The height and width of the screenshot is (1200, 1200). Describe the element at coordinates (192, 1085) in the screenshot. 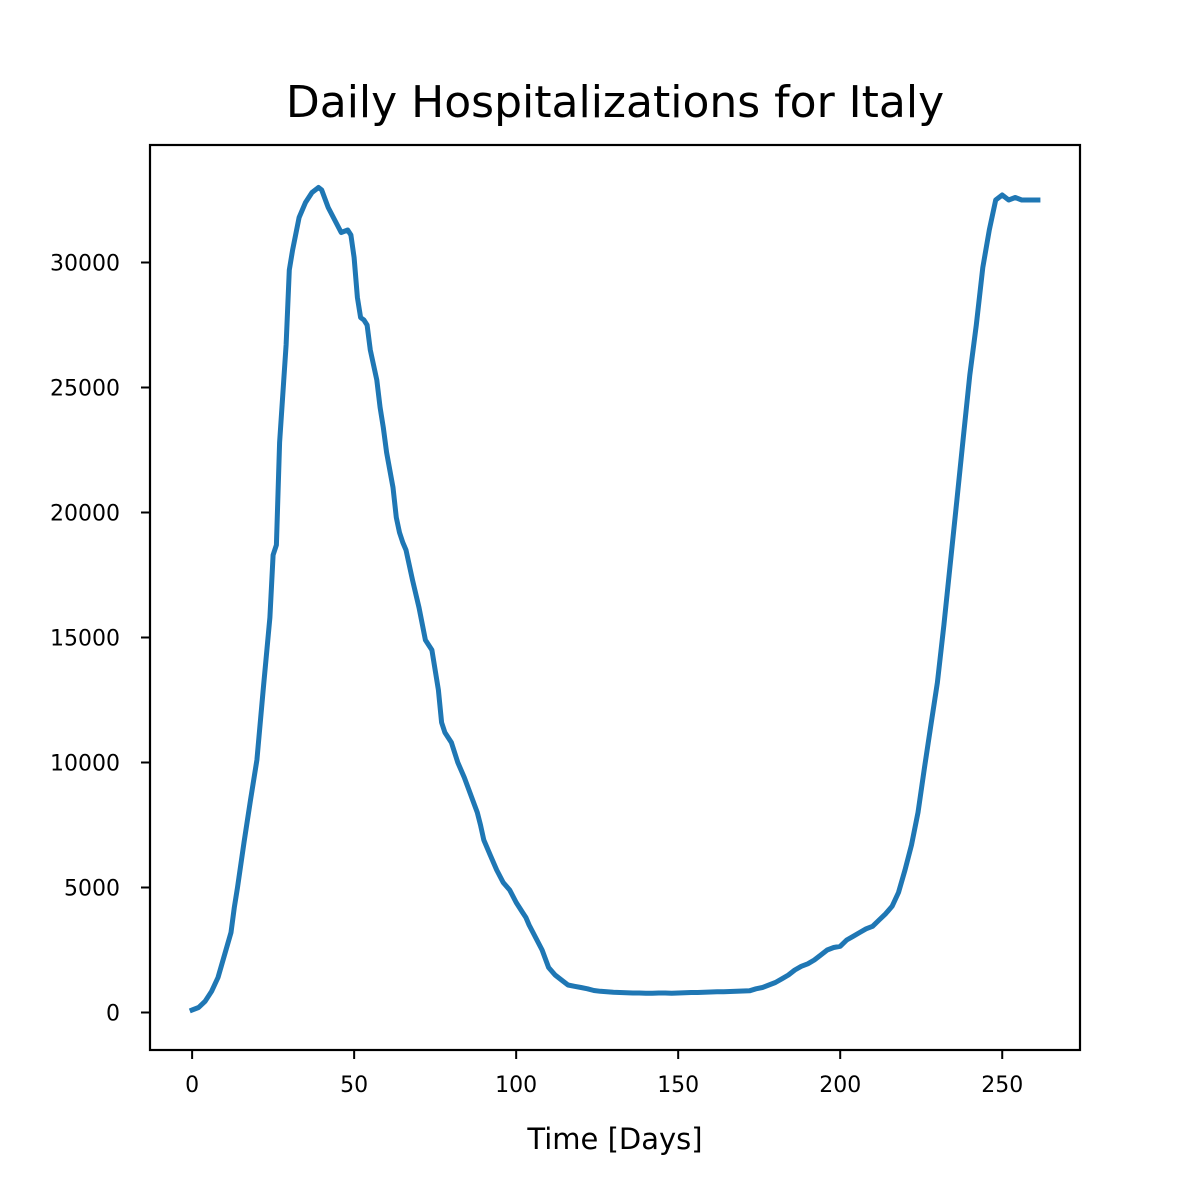

I see `x-tick-label: 0` at that location.